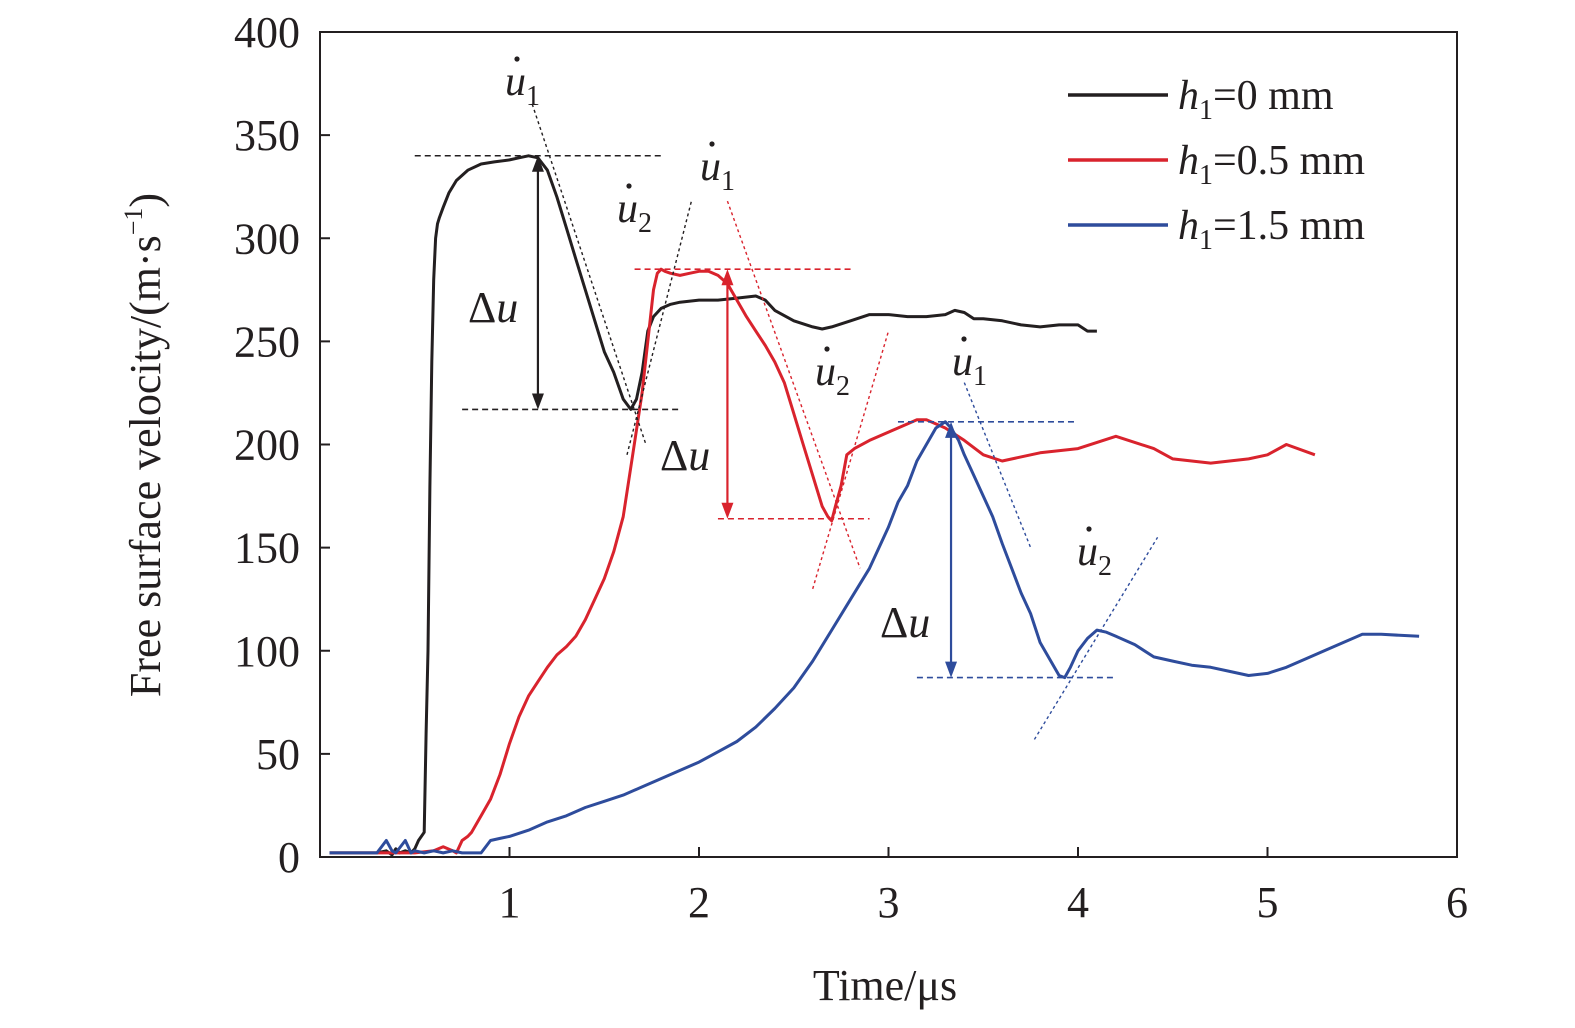 This screenshot has width=1575, height=1028. I want to click on delta-label-black: Δu, so click(493, 307).